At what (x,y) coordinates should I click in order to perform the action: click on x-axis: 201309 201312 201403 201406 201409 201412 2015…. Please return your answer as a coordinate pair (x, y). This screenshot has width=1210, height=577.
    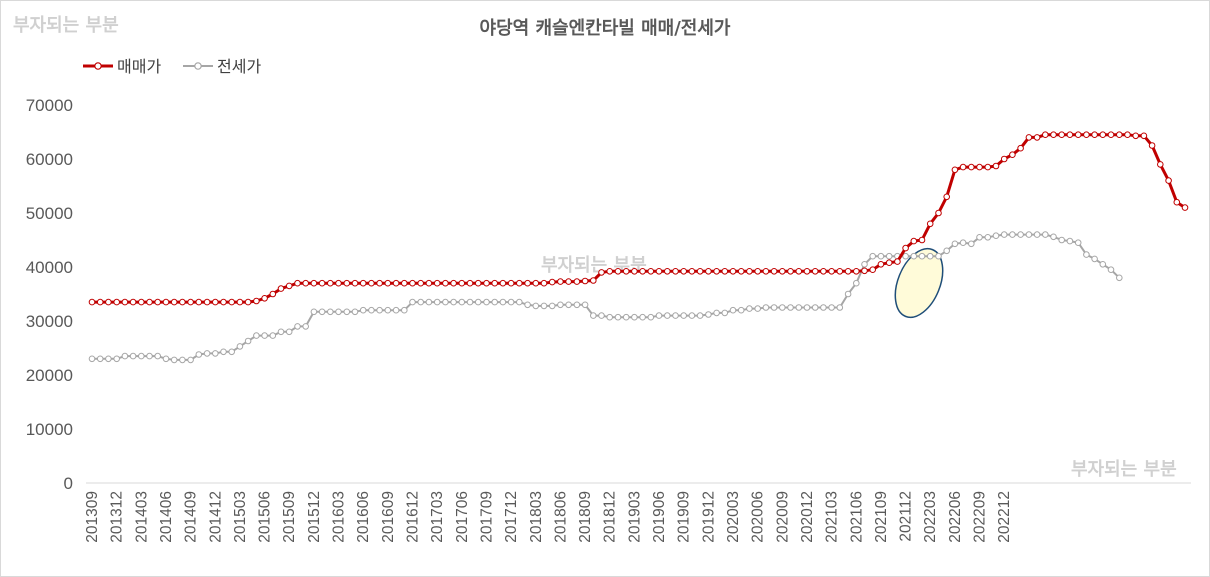
    Looking at the image, I should click on (637, 512).